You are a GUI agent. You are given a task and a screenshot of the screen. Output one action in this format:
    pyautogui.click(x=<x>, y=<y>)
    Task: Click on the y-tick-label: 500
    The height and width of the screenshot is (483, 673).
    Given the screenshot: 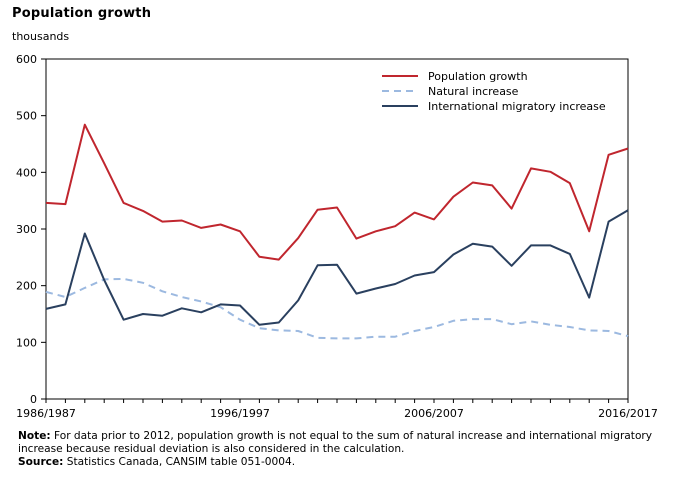 What is the action you would take?
    pyautogui.click(x=26, y=116)
    